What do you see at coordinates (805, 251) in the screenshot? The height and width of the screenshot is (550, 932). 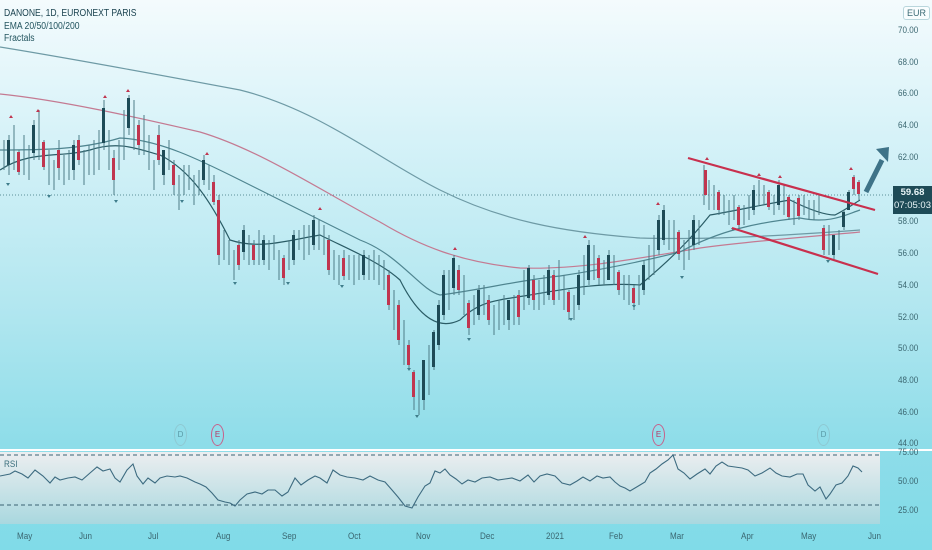 I see `lower-trendline` at bounding box center [805, 251].